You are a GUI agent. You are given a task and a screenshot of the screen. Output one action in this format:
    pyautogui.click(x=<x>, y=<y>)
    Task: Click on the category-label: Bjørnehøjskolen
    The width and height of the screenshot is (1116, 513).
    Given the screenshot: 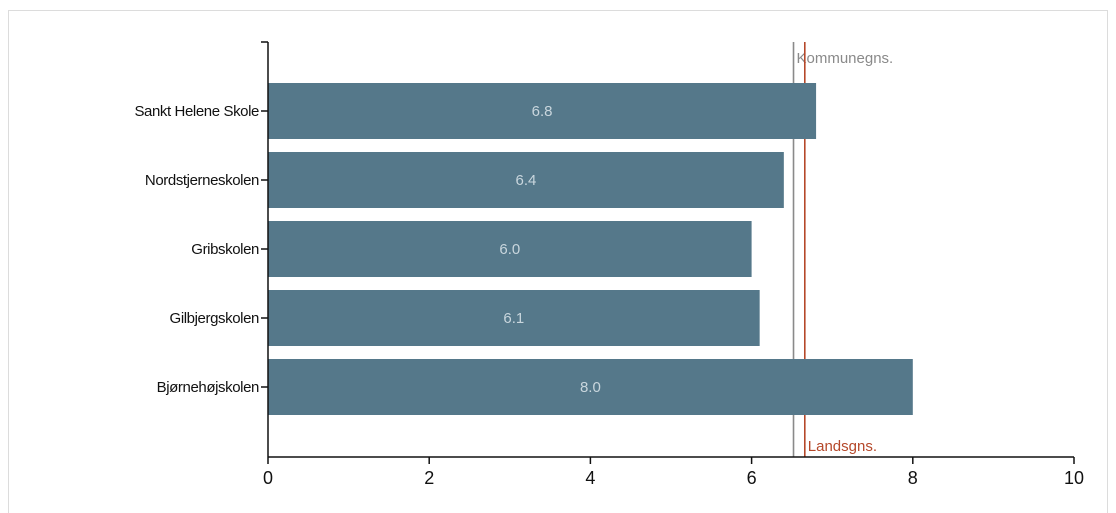 What is the action you would take?
    pyautogui.click(x=208, y=387)
    